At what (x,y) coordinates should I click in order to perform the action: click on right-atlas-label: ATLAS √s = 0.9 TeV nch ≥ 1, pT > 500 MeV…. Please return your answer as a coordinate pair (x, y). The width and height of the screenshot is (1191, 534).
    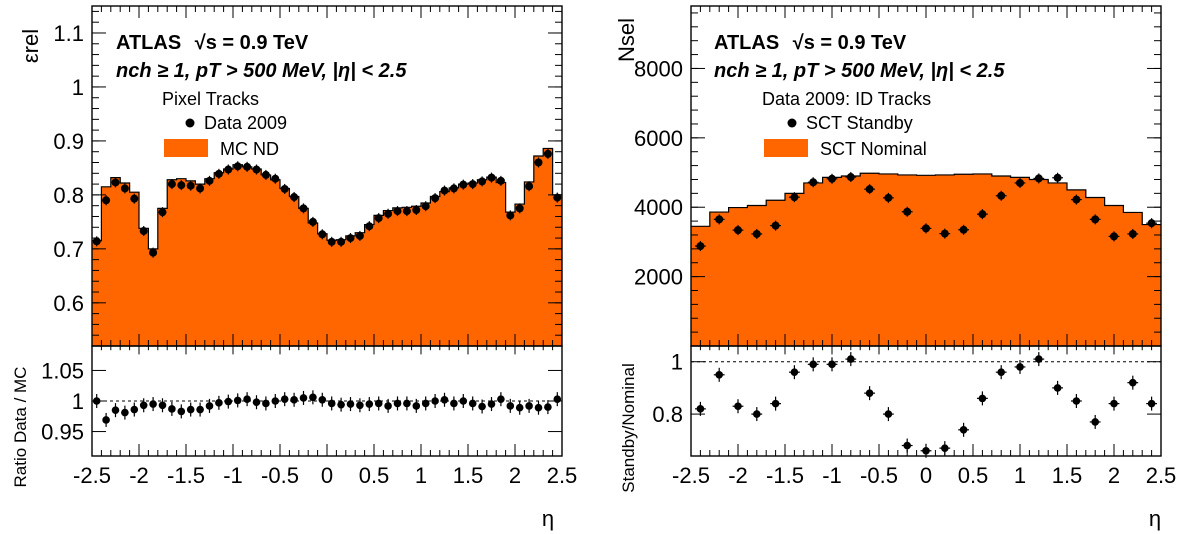
    Looking at the image, I should click on (859, 57).